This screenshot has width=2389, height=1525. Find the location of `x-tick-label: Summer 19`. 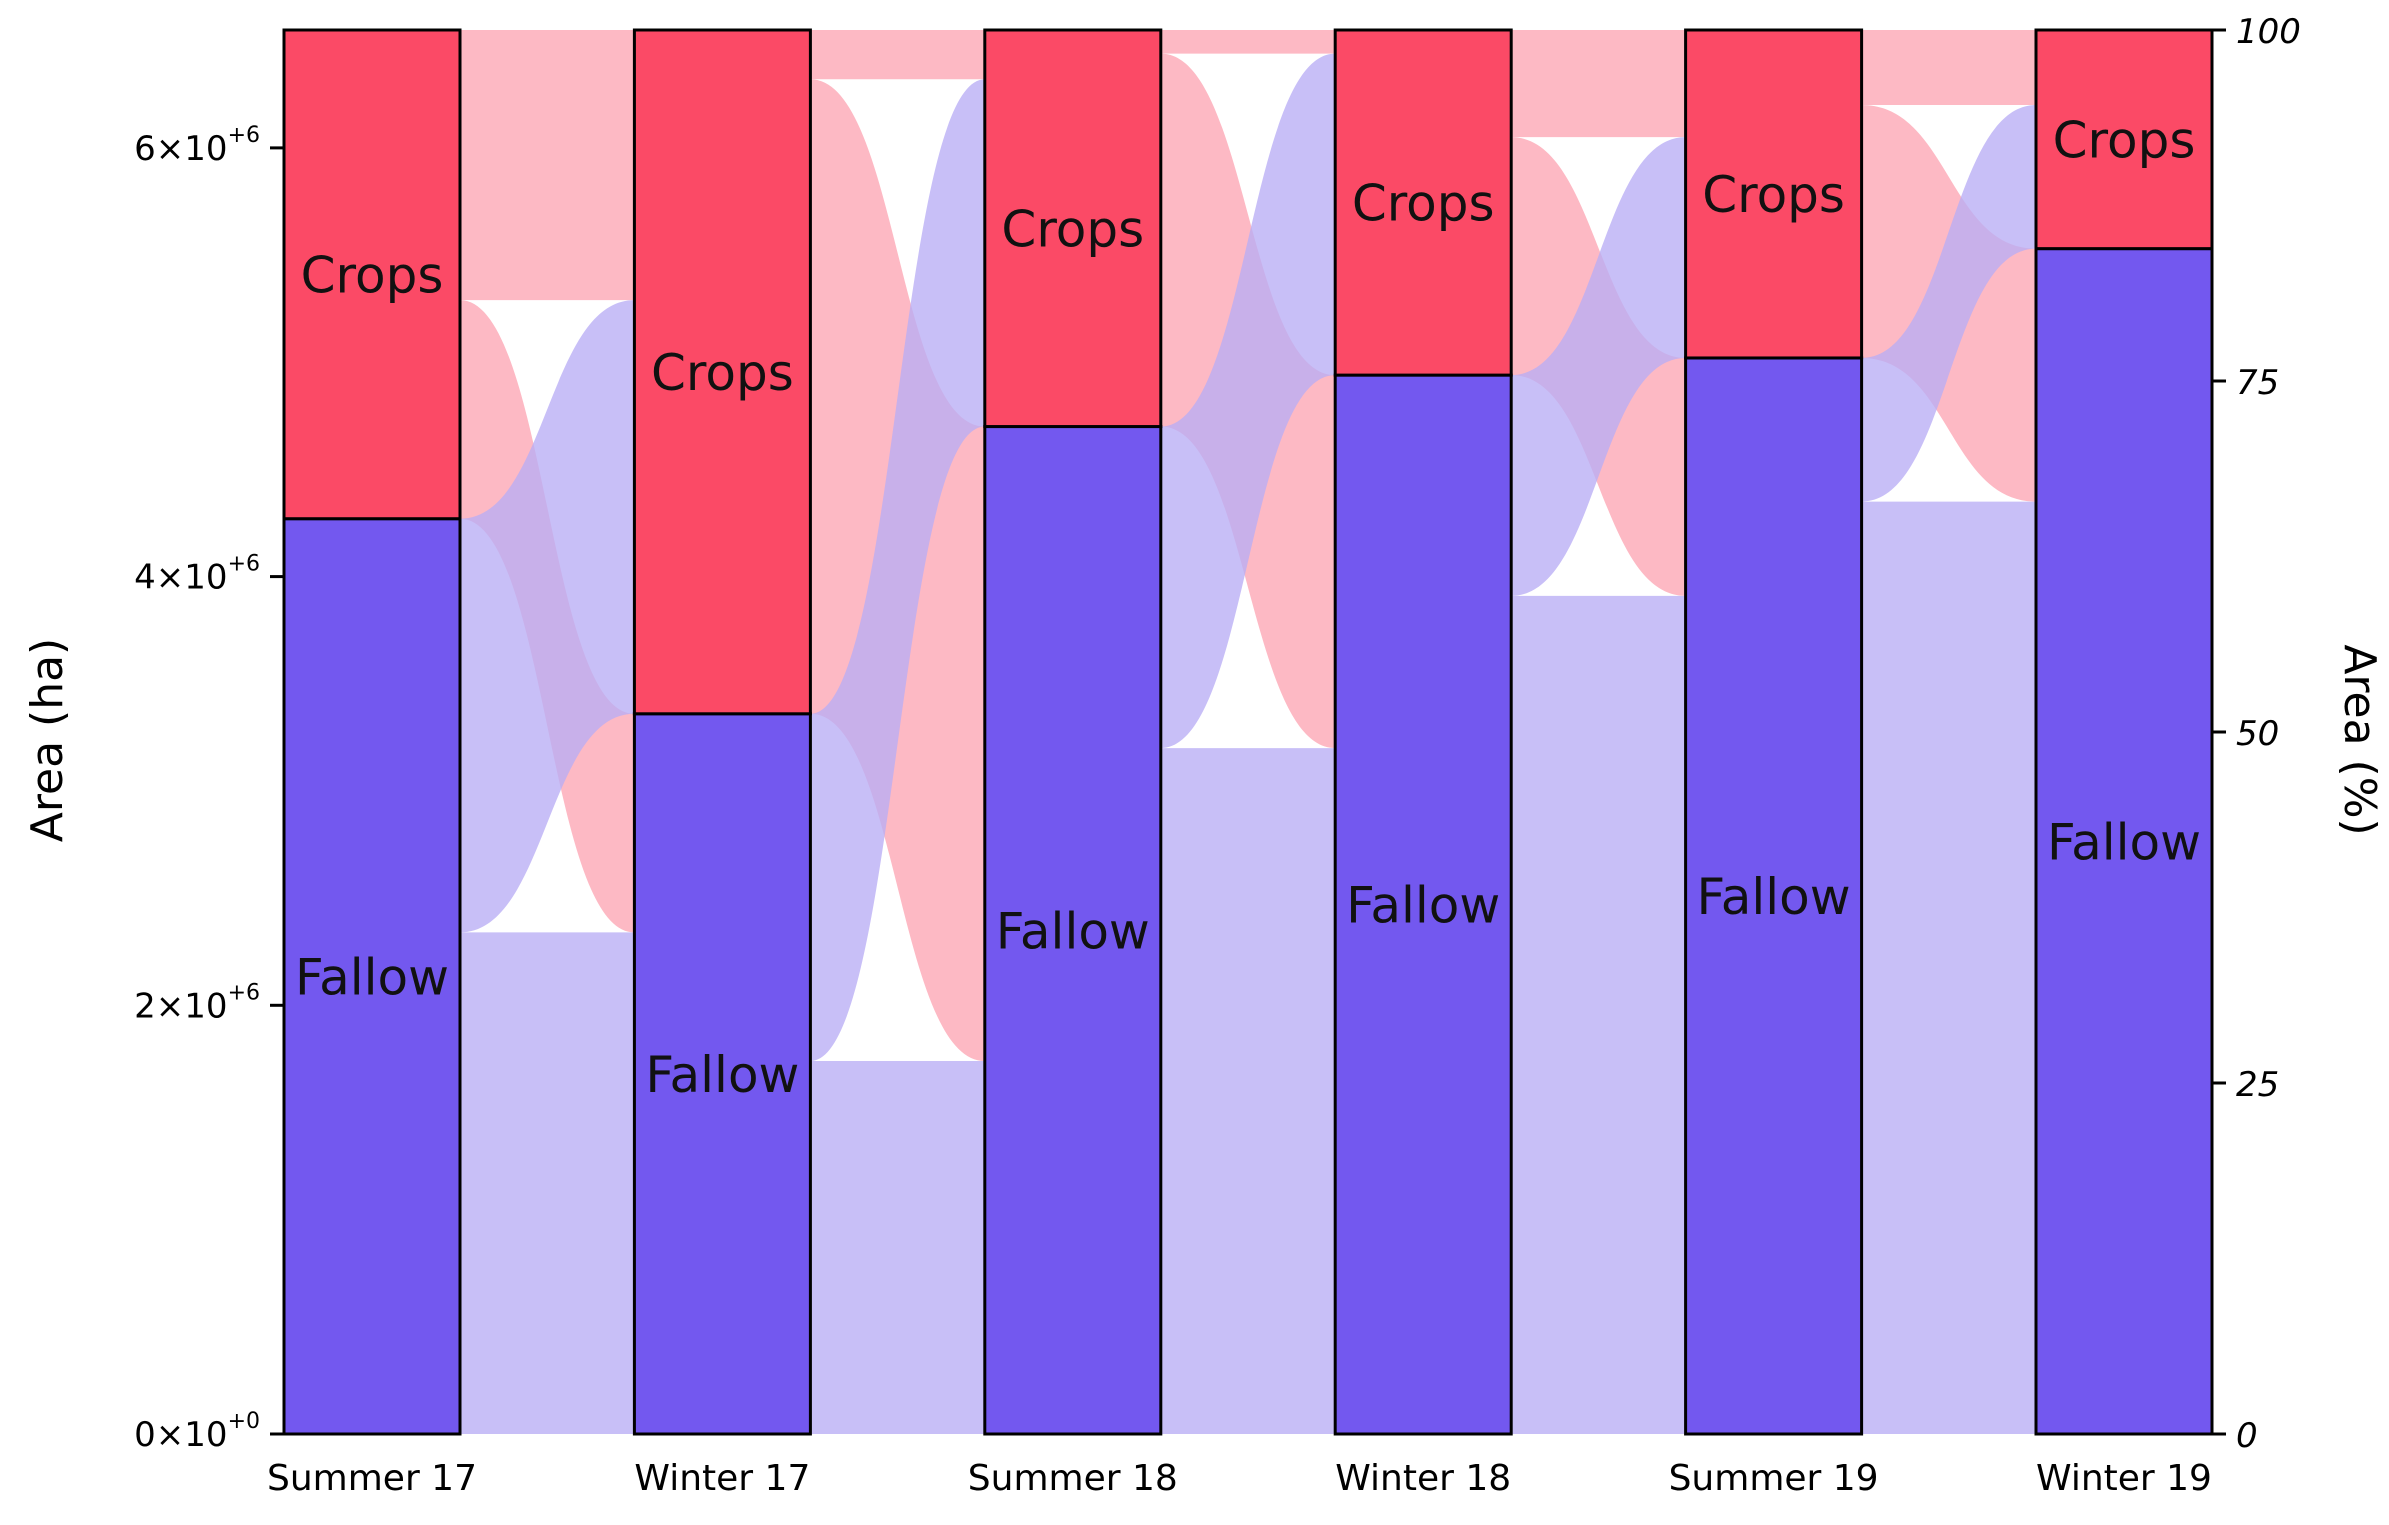

x-tick-label: Summer 19 is located at coordinates (1774, 1478).